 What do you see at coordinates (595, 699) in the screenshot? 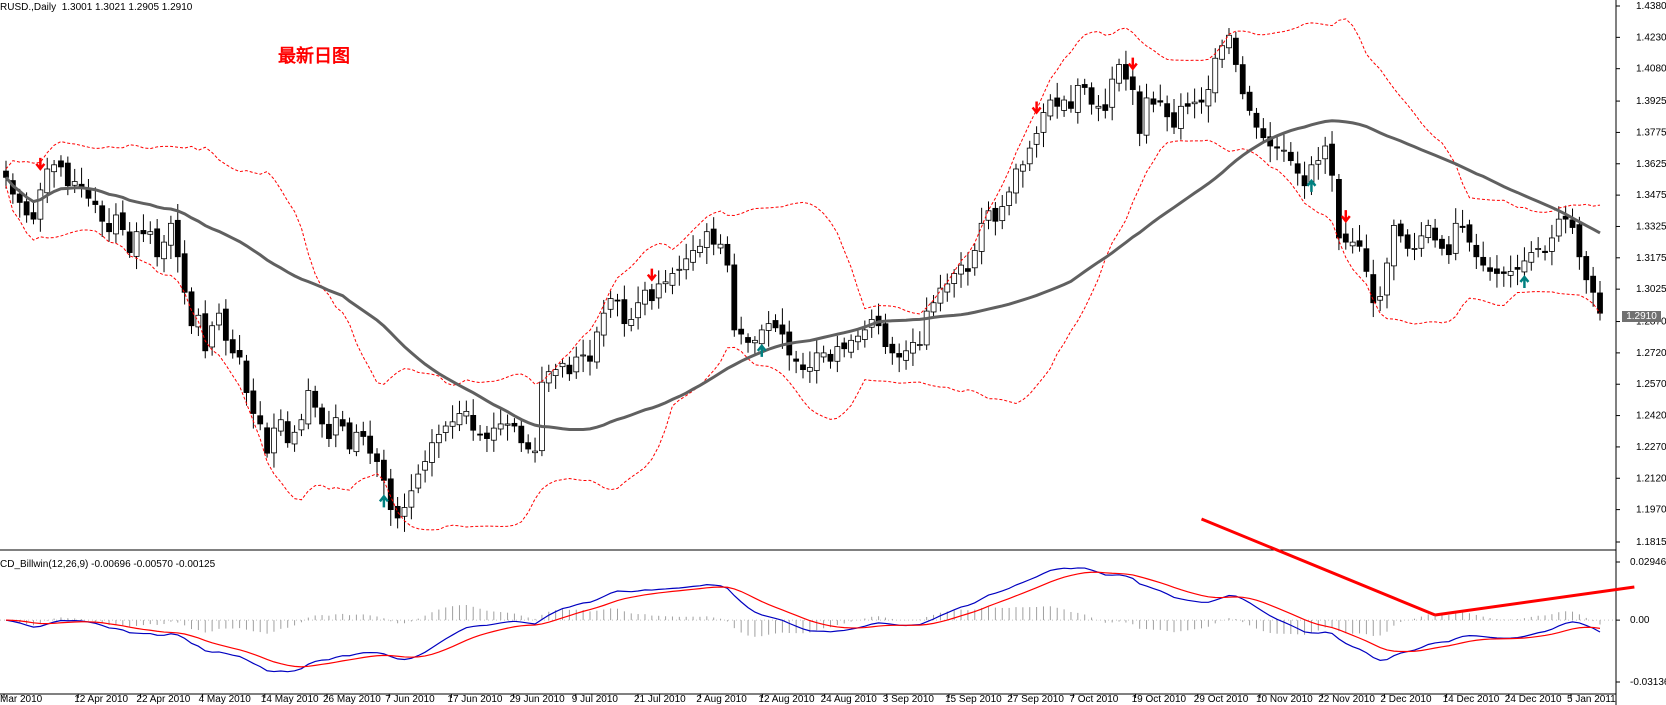
I see `time-tick-label: 9 Jul 2010` at bounding box center [595, 699].